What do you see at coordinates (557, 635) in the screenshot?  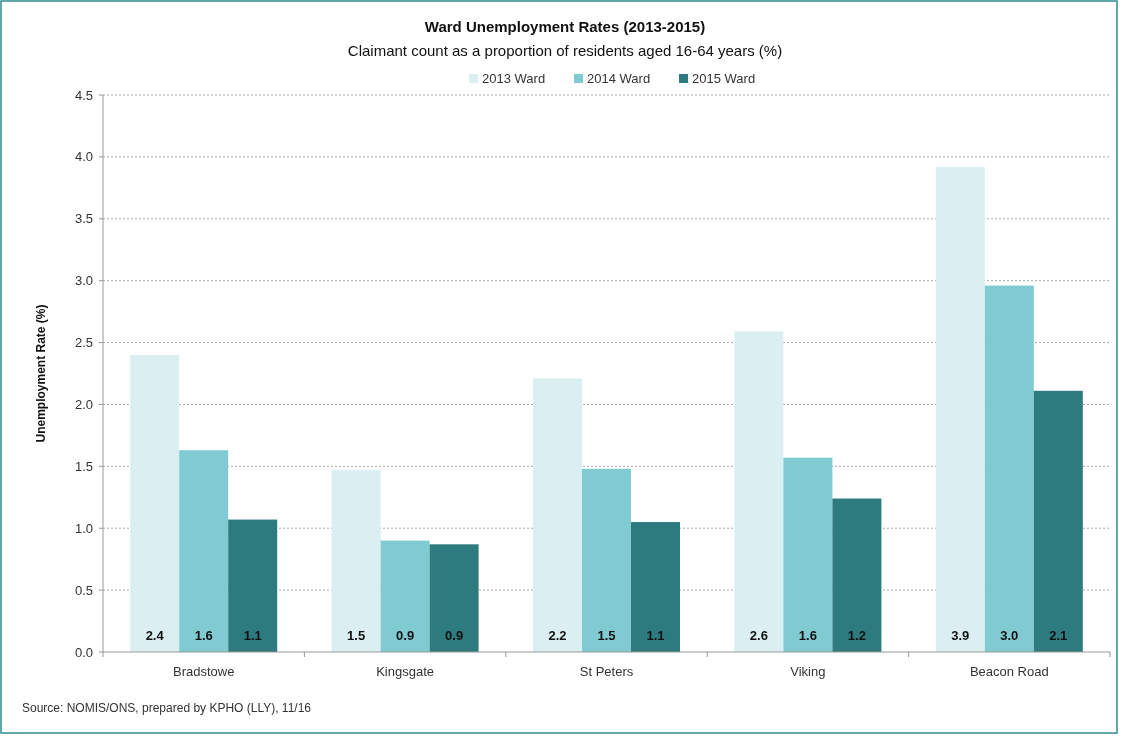 I see `data-label: 2.2` at bounding box center [557, 635].